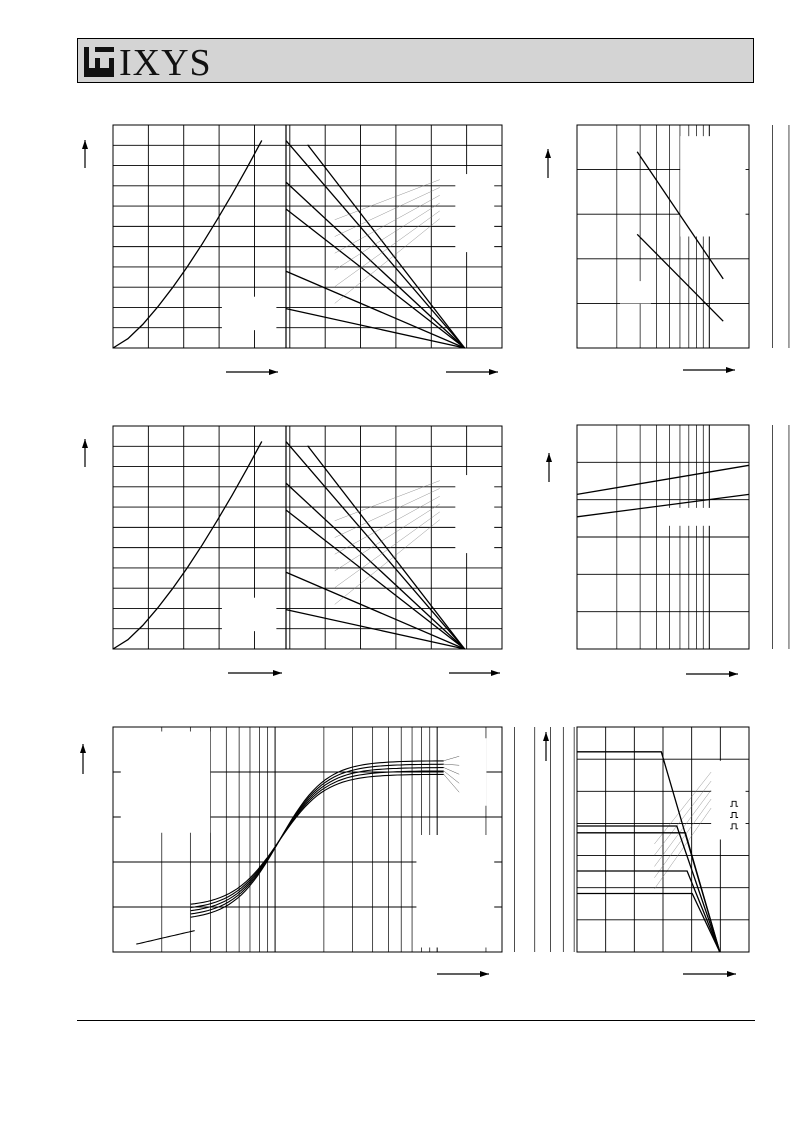 The height and width of the screenshot is (1123, 793). What do you see at coordinates (165, 63) in the screenshot?
I see `brand-name: IXYS` at bounding box center [165, 63].